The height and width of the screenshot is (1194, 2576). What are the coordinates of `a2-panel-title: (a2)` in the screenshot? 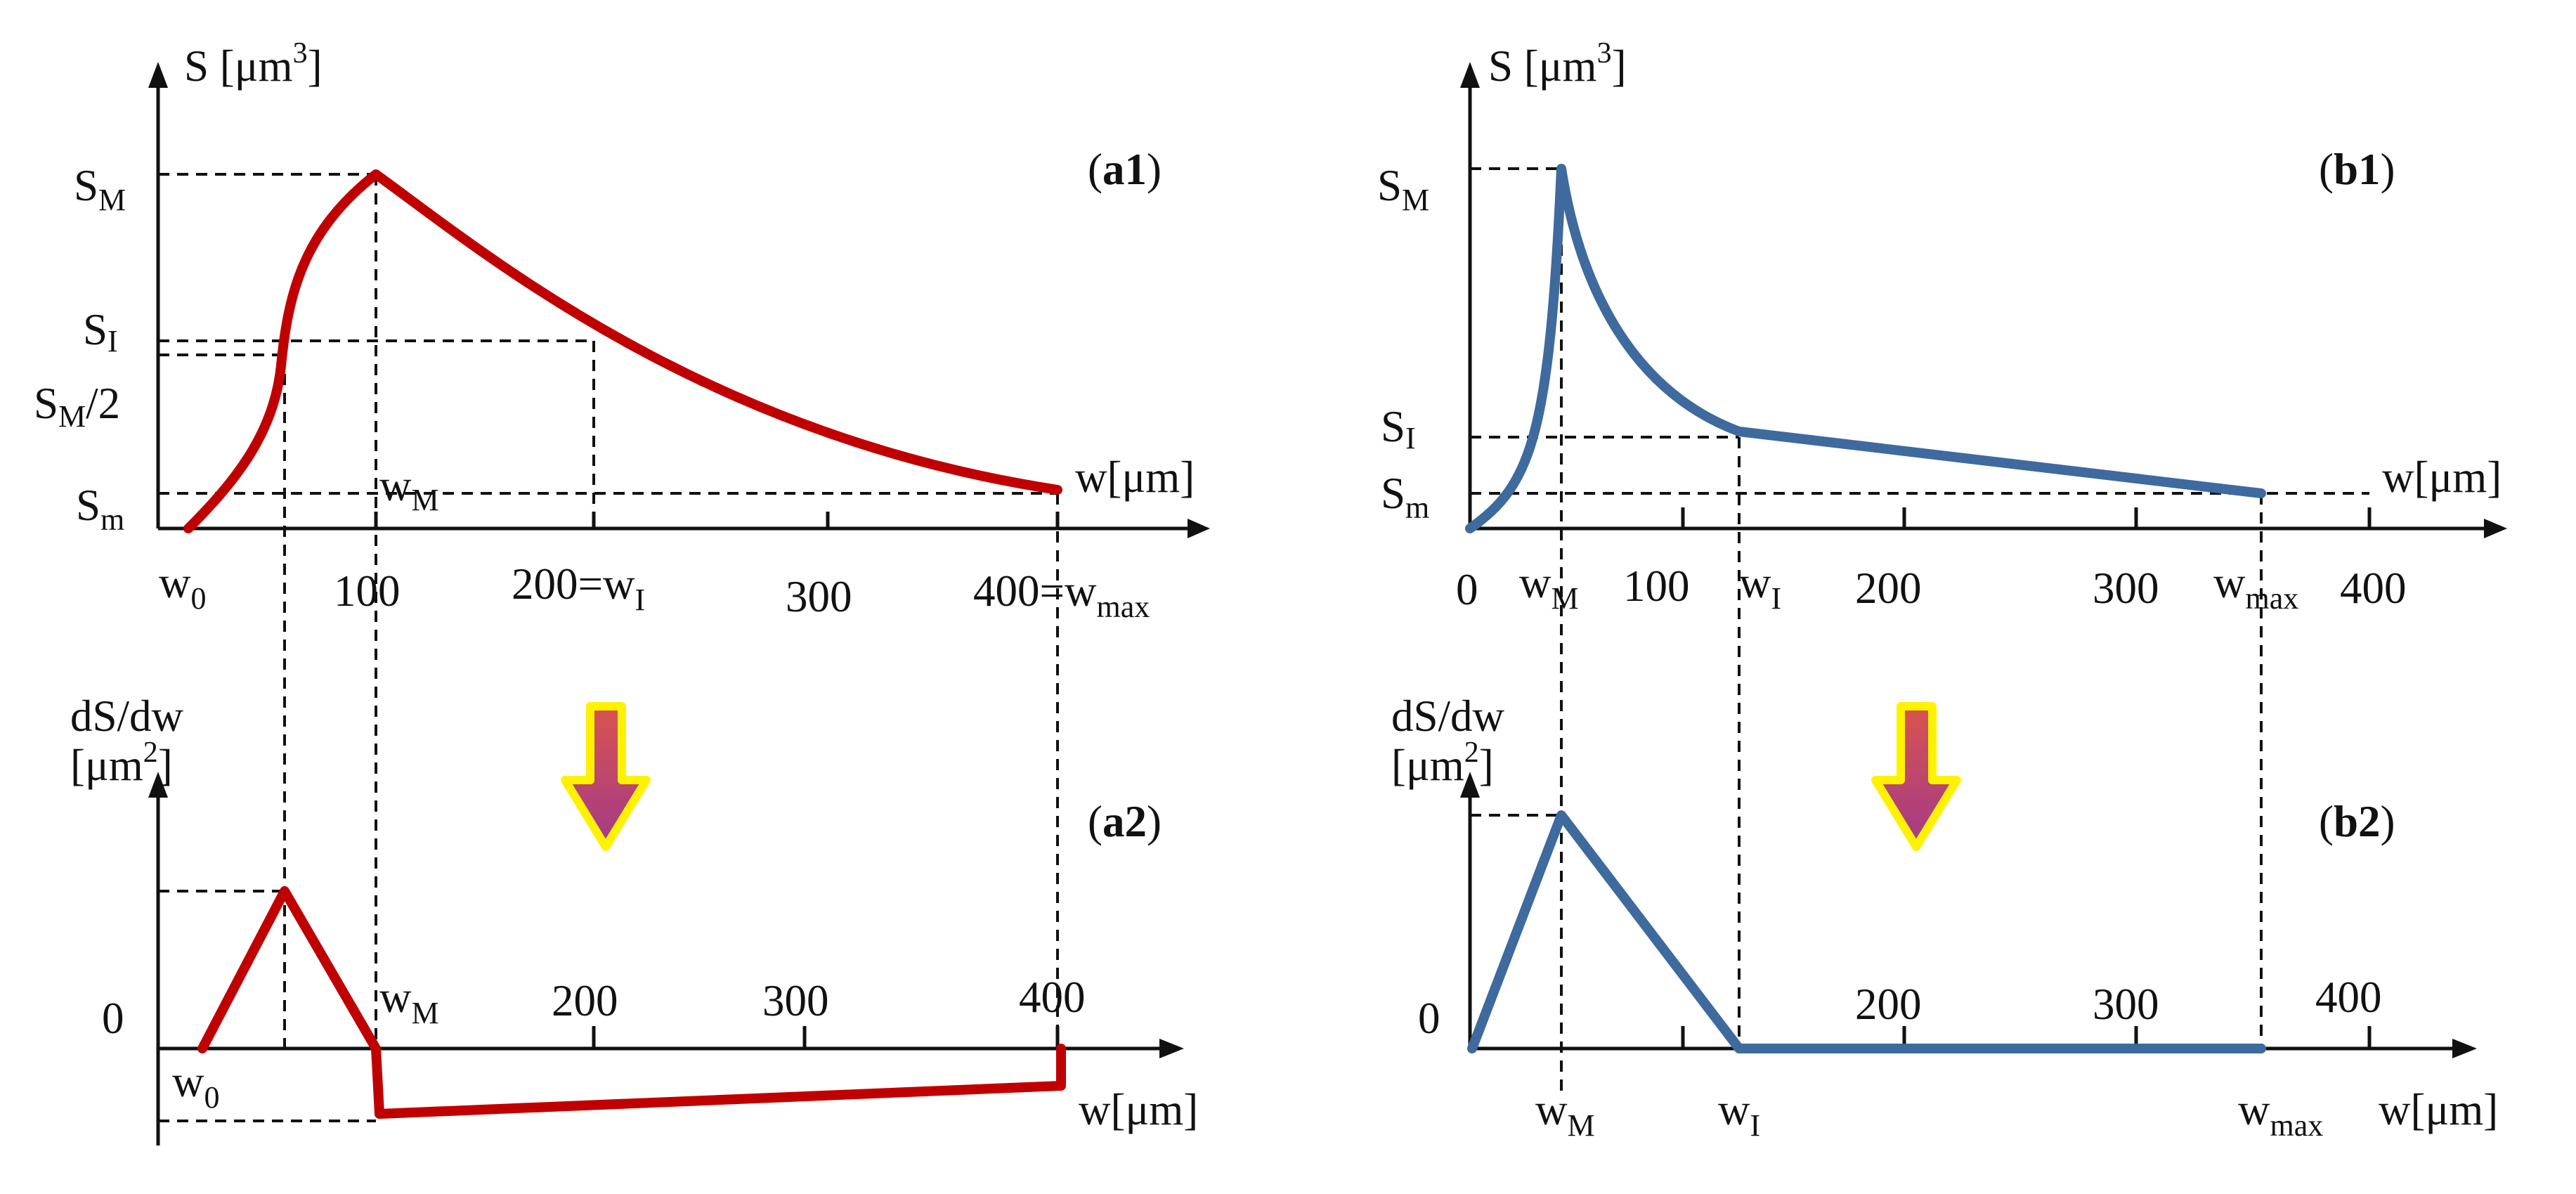 It's located at (1125, 821).